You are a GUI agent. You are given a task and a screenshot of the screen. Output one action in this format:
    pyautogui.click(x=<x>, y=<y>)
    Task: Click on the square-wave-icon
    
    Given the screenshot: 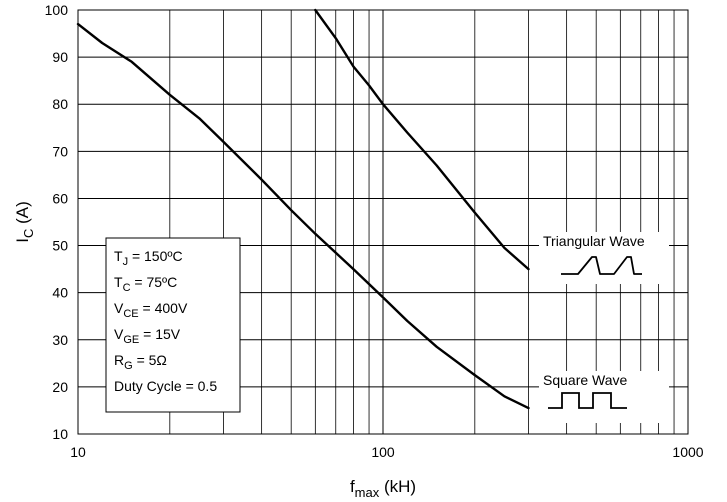 What is the action you would take?
    pyautogui.click(x=587, y=400)
    